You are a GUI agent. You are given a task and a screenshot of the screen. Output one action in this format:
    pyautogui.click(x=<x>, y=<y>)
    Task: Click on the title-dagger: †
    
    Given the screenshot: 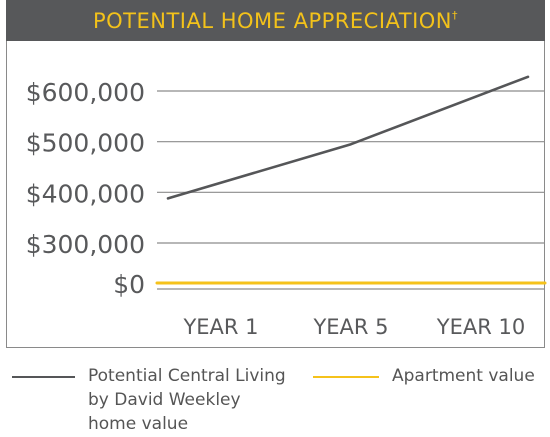 What is the action you would take?
    pyautogui.click(x=455, y=15)
    